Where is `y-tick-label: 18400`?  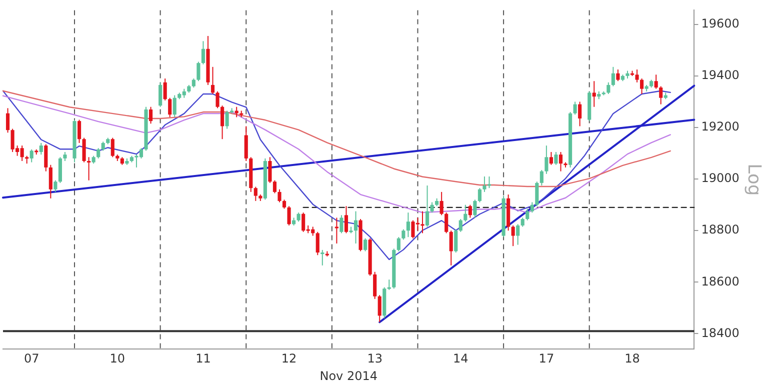
y-tick-label: 18400 is located at coordinates (720, 333).